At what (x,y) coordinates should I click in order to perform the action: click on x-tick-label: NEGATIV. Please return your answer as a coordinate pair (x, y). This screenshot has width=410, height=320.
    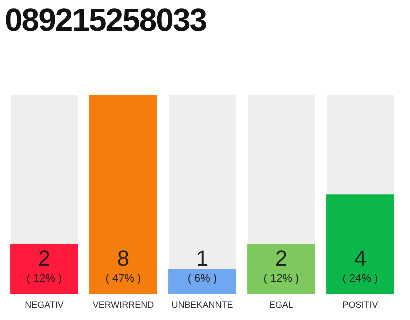
    Looking at the image, I should click on (44, 305).